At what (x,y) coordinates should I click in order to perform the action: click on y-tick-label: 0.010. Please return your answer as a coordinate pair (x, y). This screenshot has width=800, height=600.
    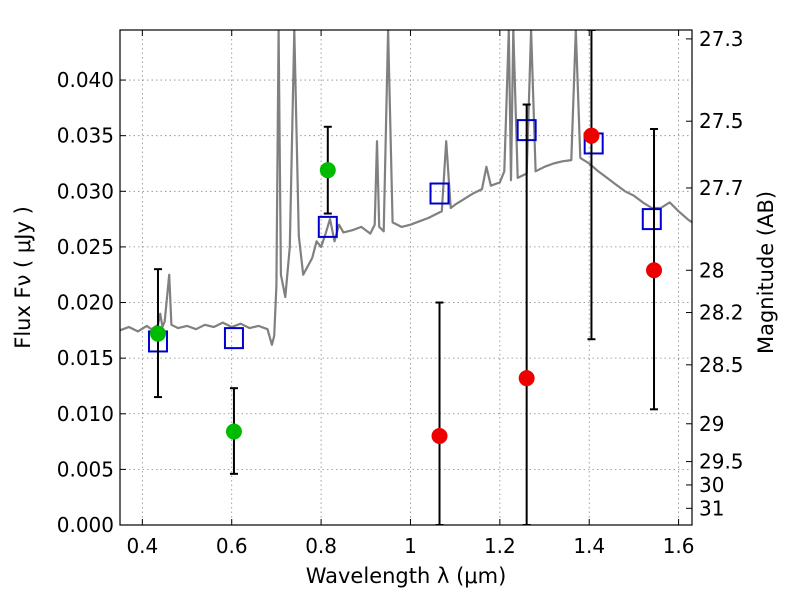
    Looking at the image, I should click on (85, 414).